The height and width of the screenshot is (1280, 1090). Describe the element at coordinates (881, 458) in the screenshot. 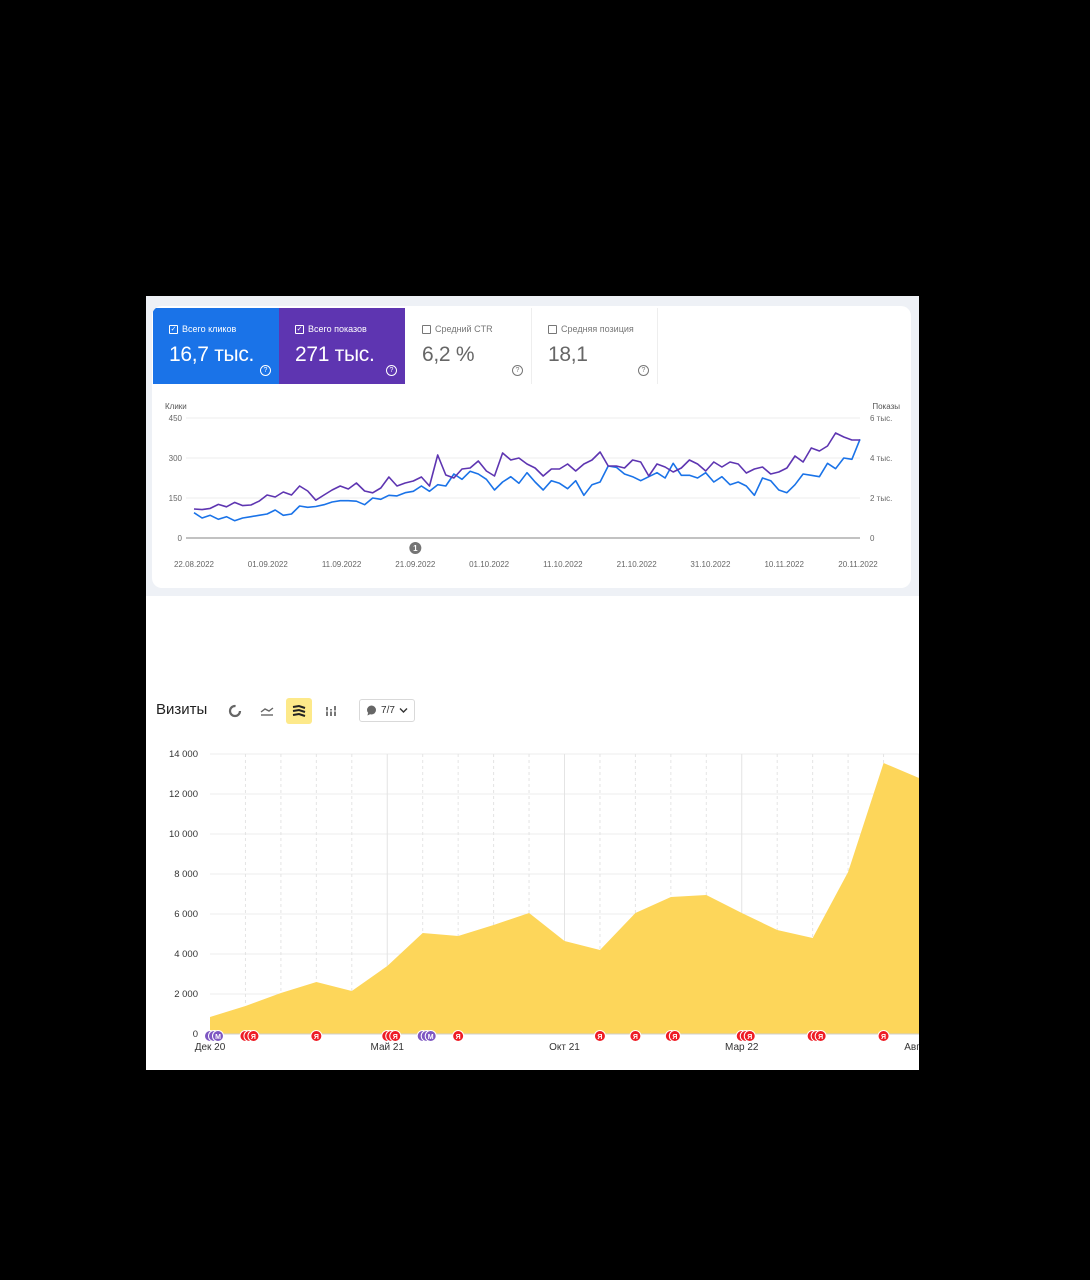

I see `y-tick-label-right: 4 тыс.` at that location.